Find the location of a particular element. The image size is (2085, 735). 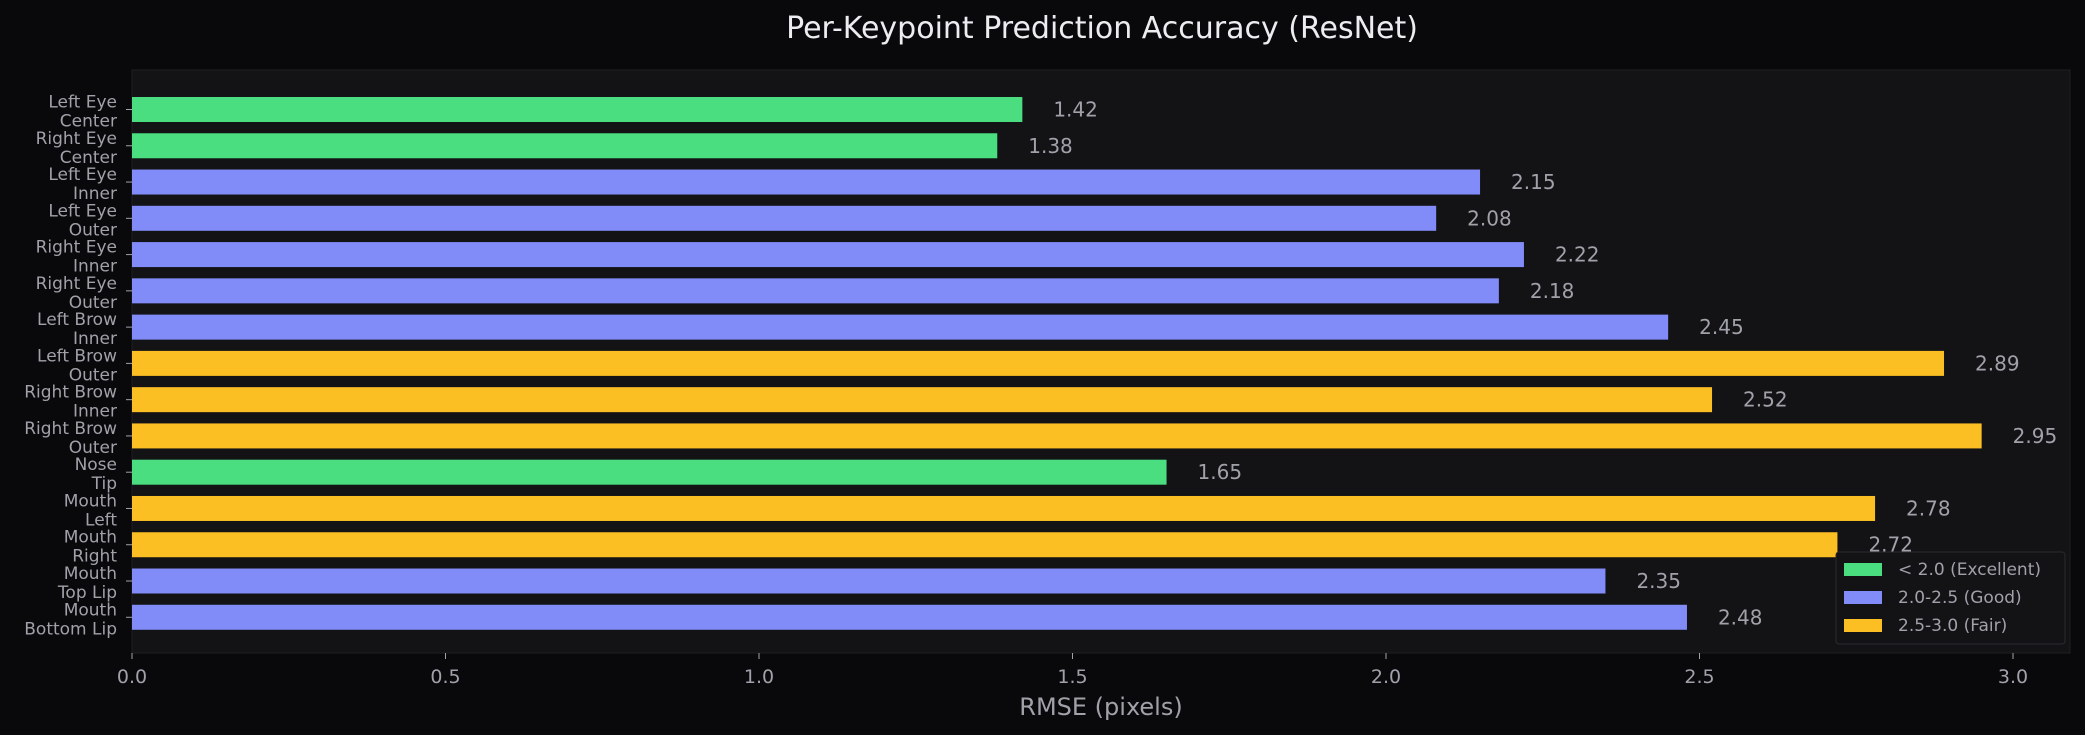

legend-label: 2.5-3.0 (Fair) is located at coordinates (1952, 626).